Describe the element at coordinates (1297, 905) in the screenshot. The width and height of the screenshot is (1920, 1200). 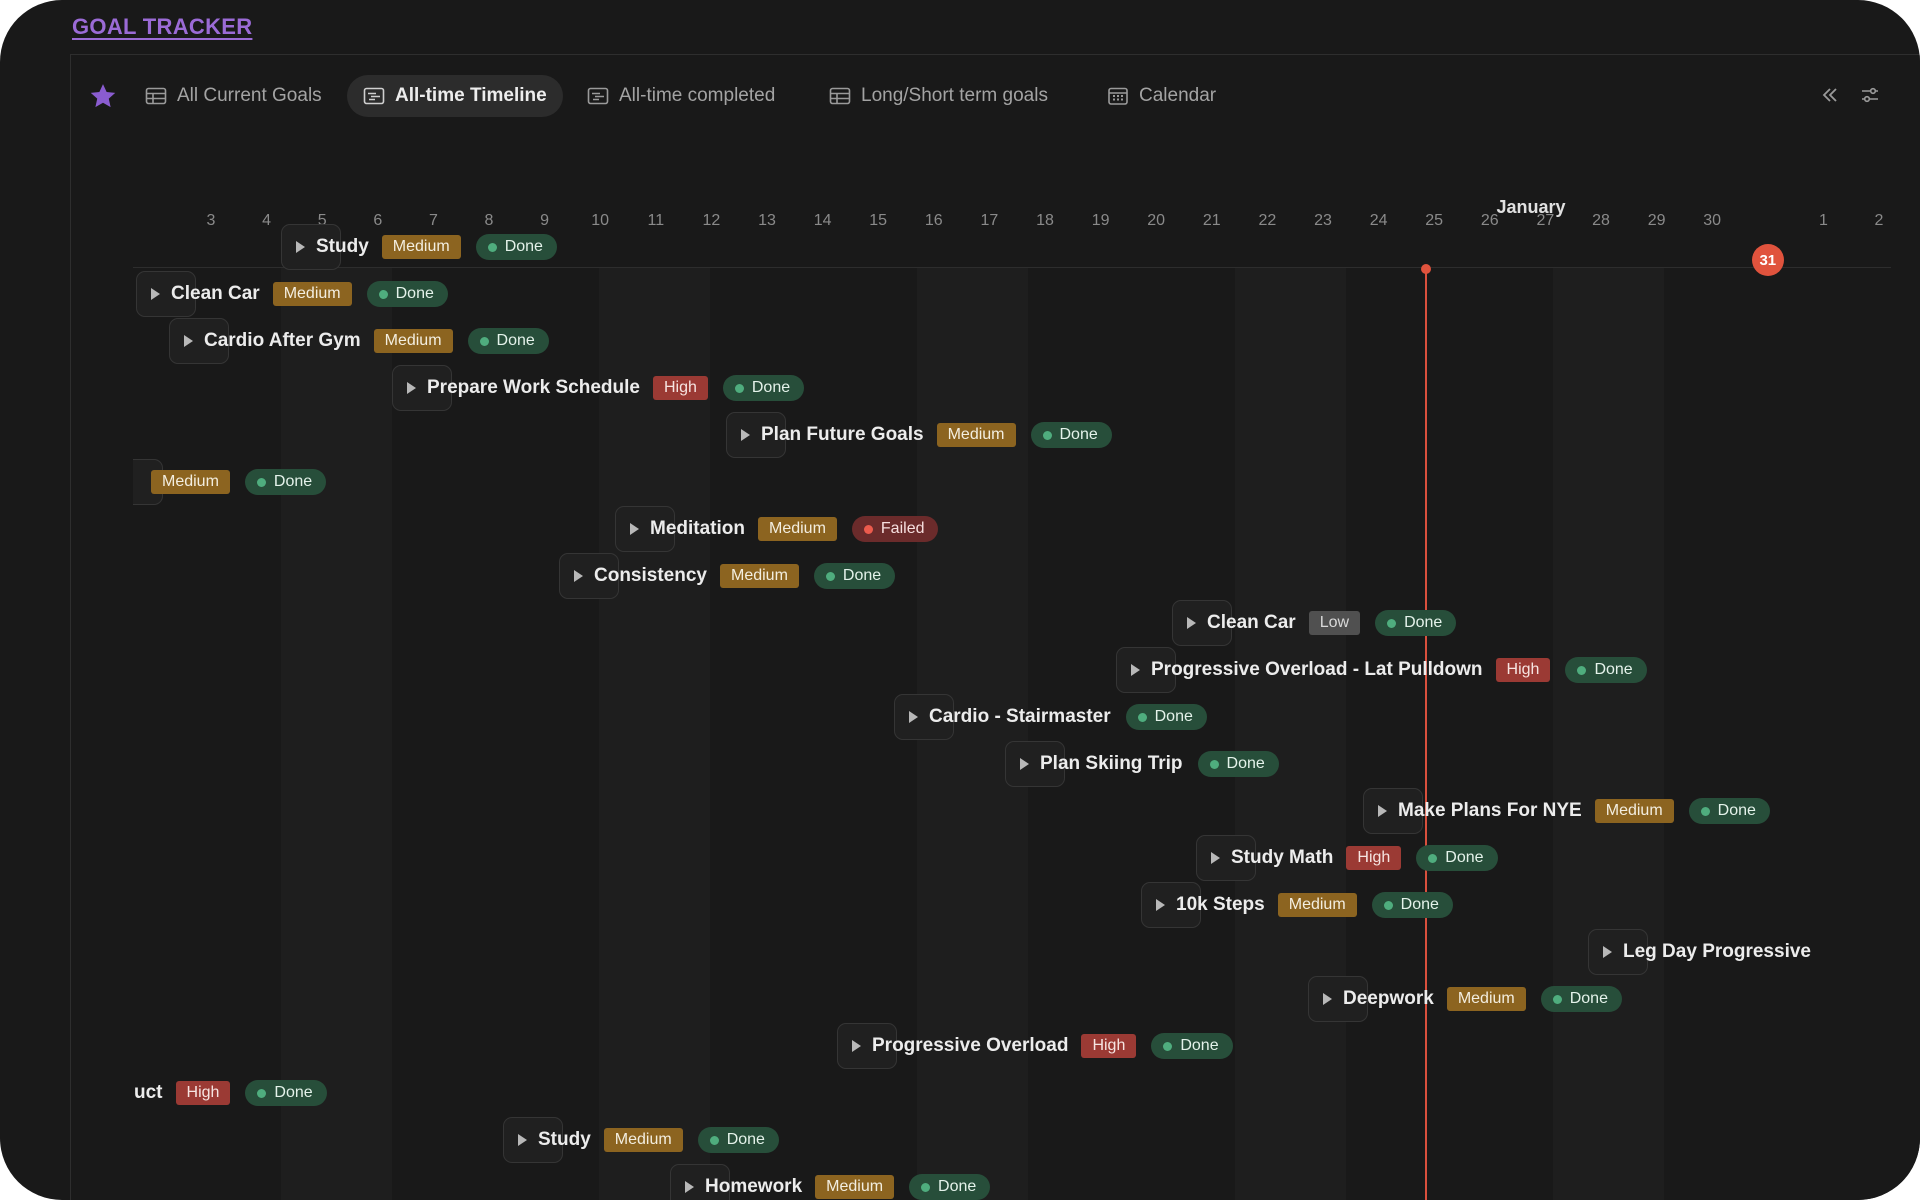
I see `goal-row: 10k Steps Medium Done` at that location.